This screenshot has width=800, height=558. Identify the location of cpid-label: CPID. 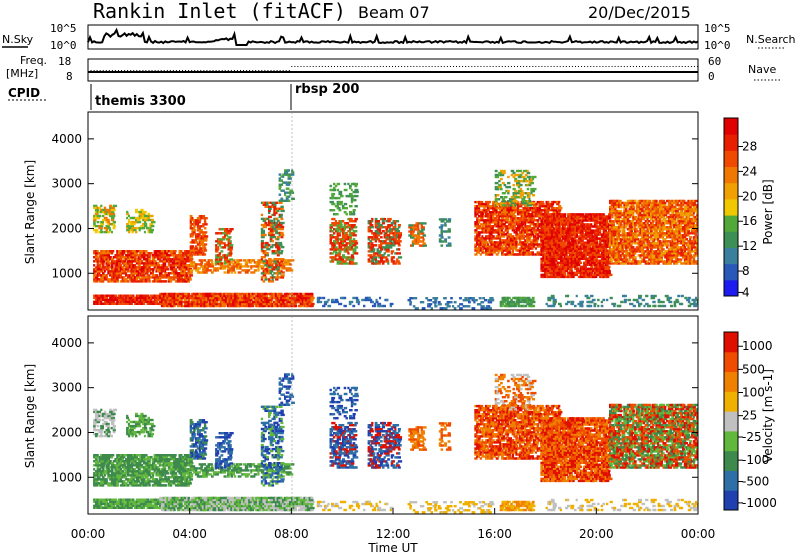
(24, 93).